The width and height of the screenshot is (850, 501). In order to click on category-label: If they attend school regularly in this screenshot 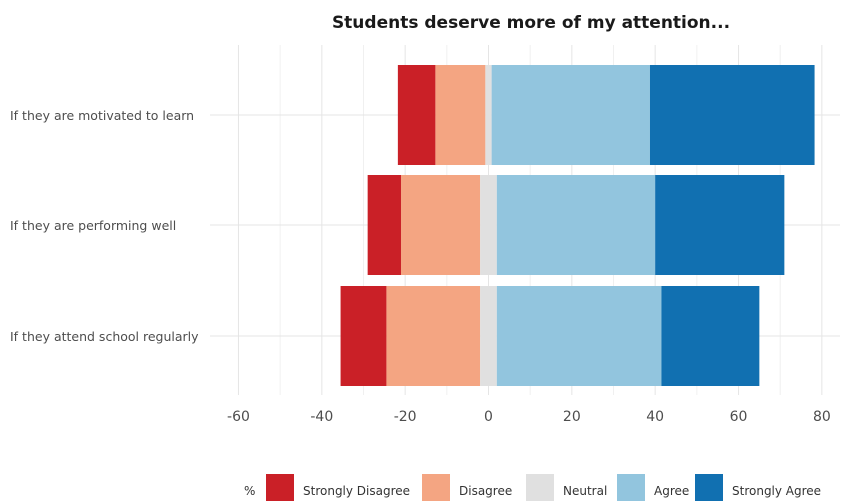, I will do `click(104, 336)`.